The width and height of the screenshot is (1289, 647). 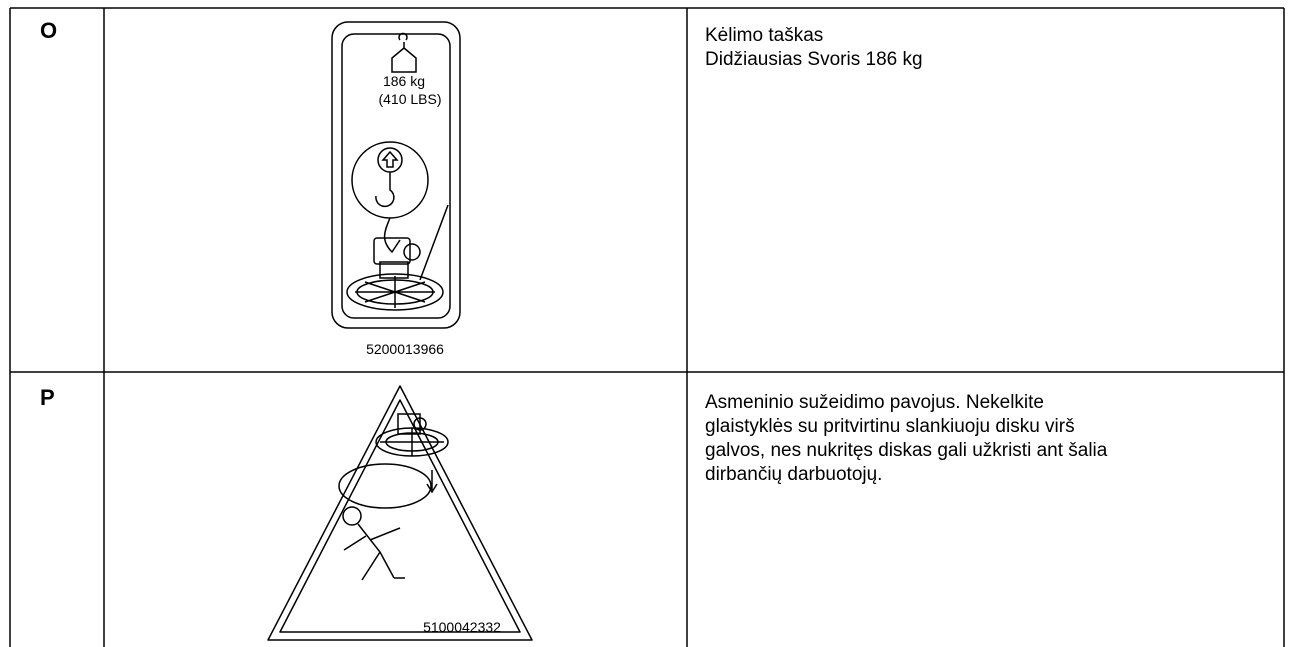 What do you see at coordinates (47, 397) in the screenshot?
I see `row-id: P` at bounding box center [47, 397].